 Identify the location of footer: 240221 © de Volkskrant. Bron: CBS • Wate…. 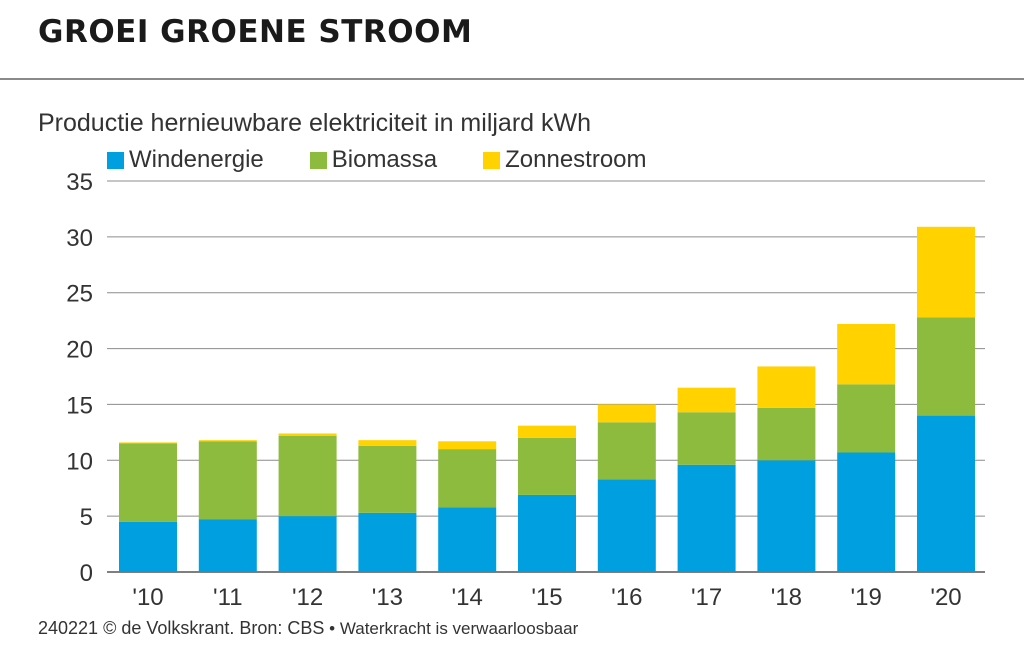
(308, 628).